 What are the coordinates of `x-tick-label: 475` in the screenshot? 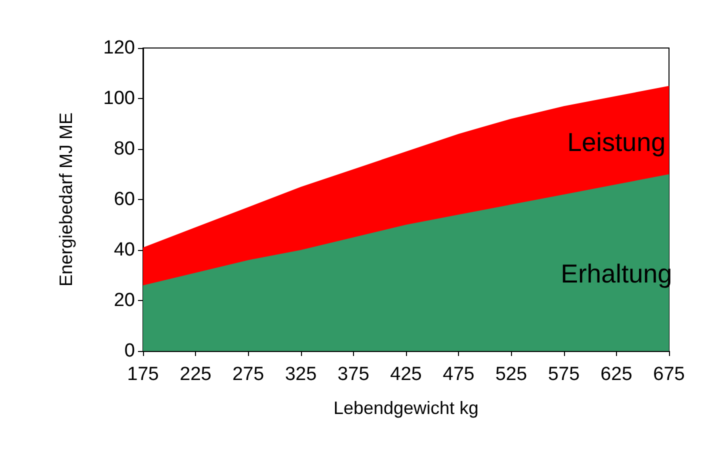 It's located at (458, 374).